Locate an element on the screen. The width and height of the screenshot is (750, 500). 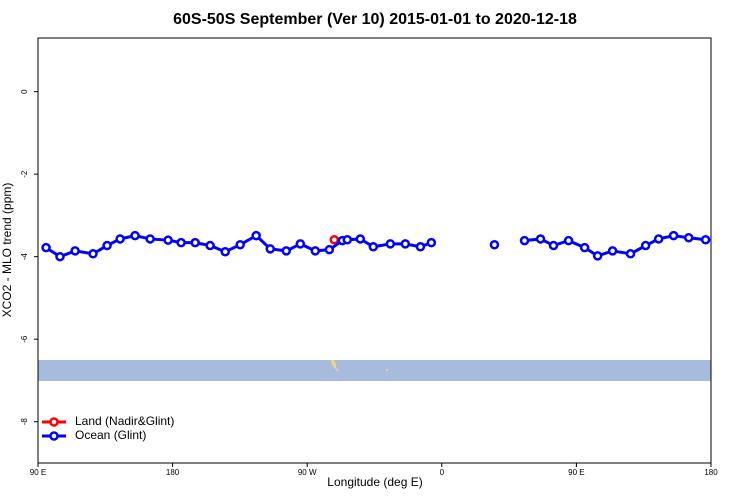
y-tick-label: -6 is located at coordinates (24, 339).